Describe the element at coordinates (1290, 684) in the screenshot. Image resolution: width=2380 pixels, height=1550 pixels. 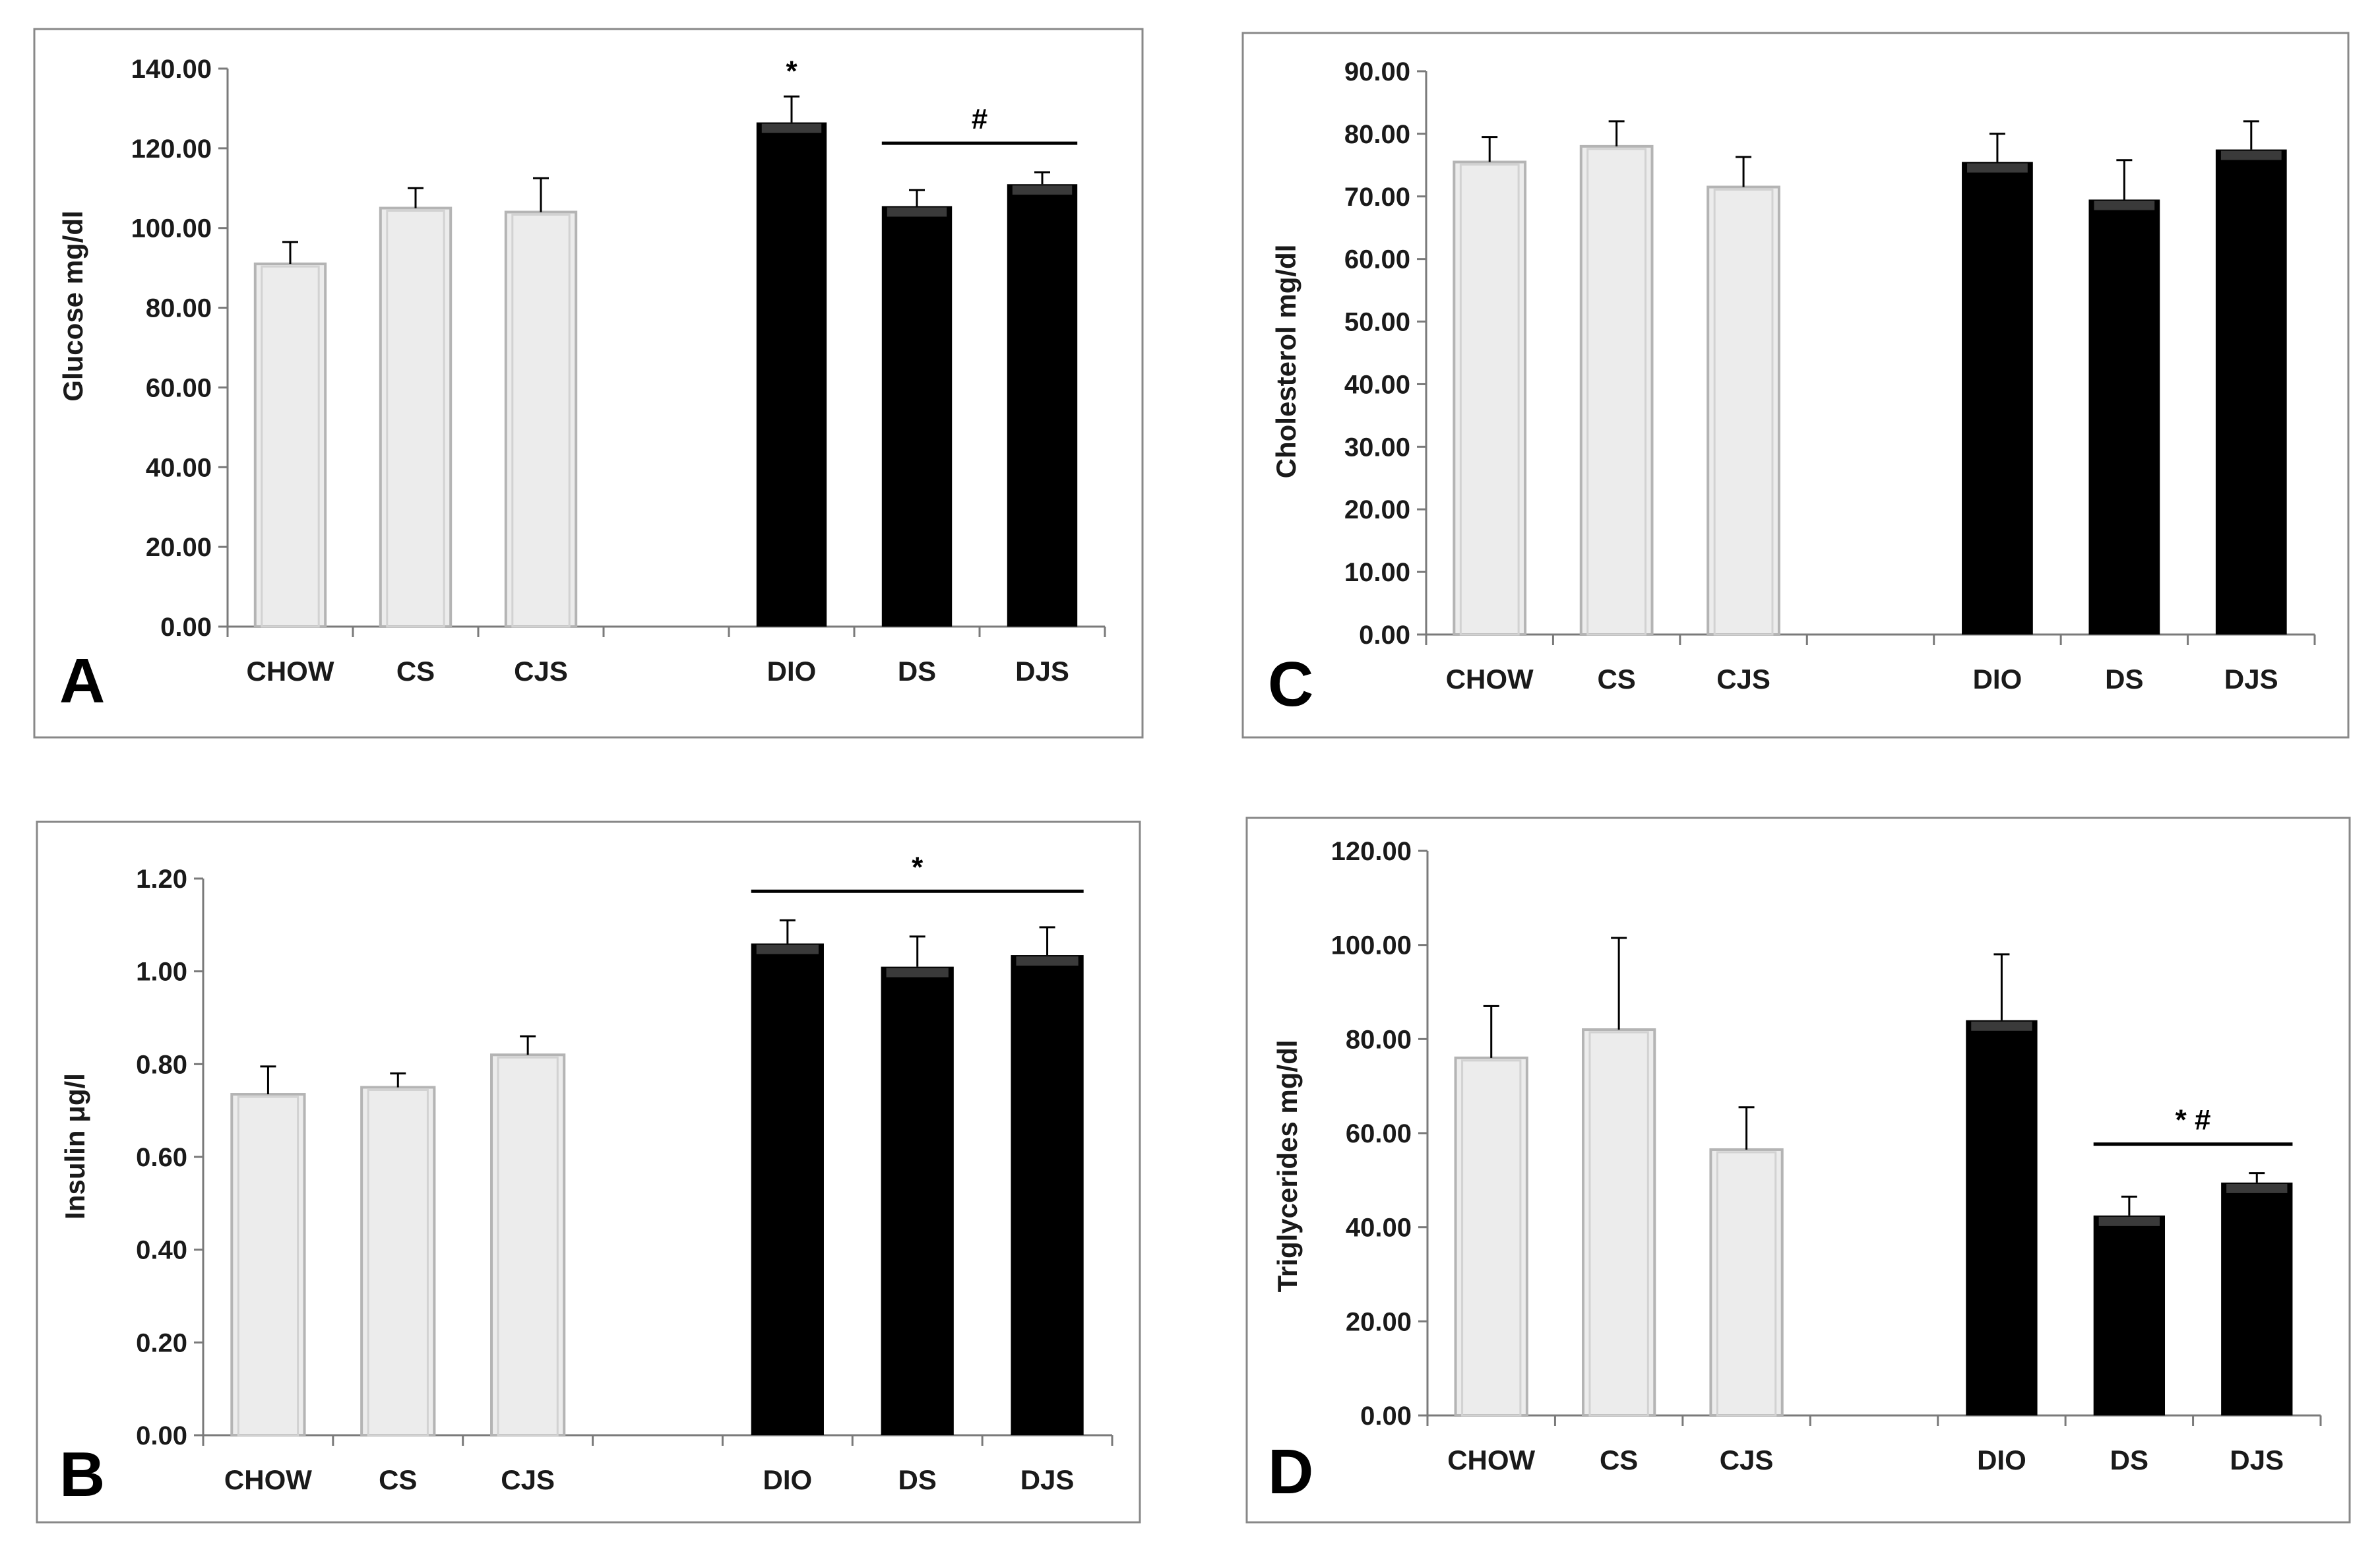
I see `panel-label: C` at that location.